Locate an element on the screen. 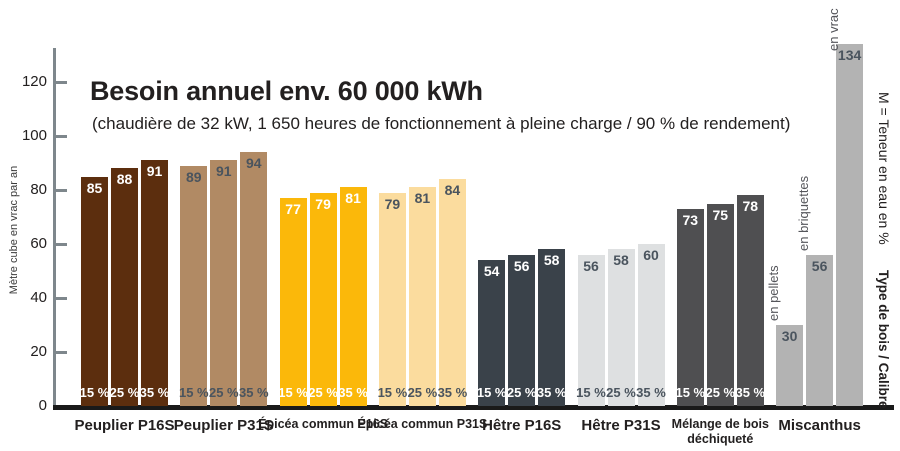 The height and width of the screenshot is (451, 900). bar: 56 is located at coordinates (820, 330).